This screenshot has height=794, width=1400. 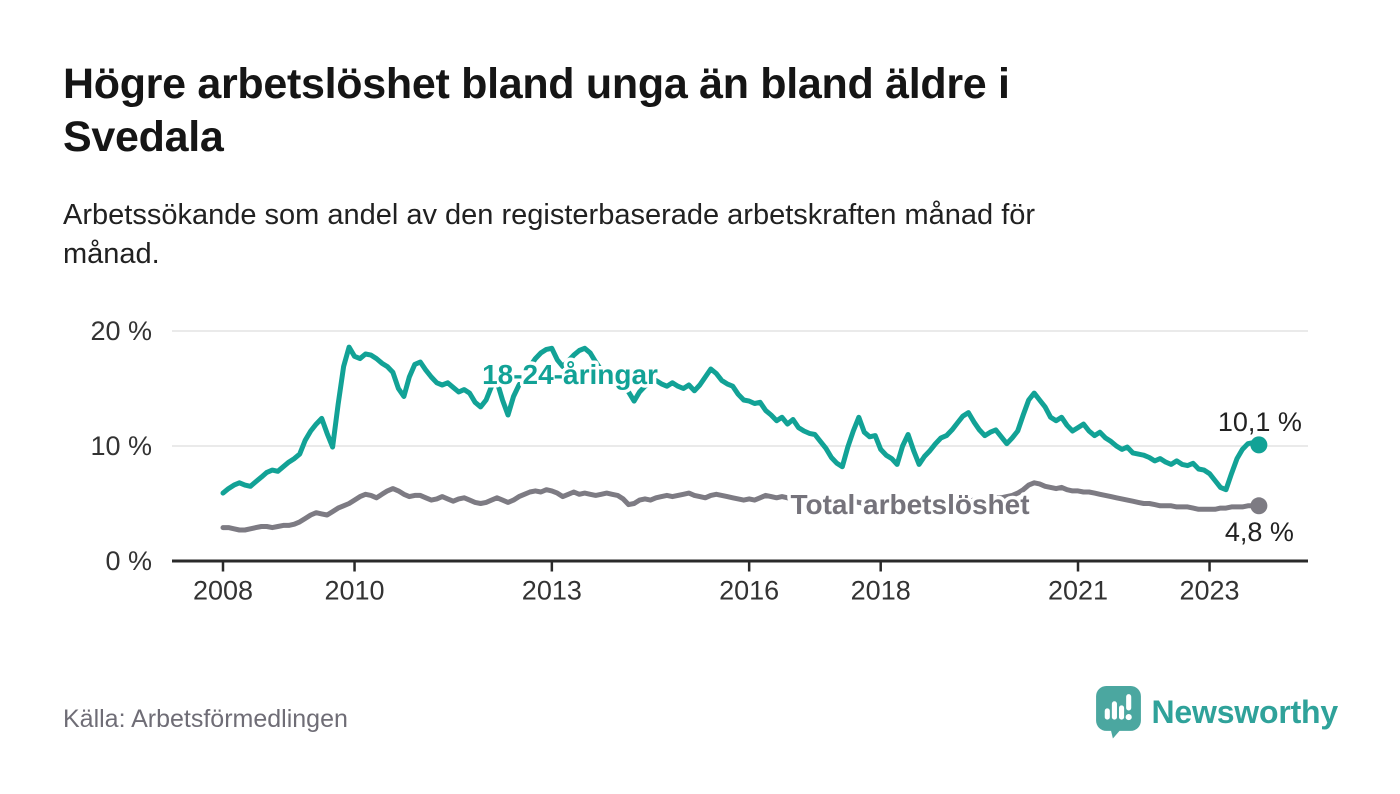 I want to click on youth-end-value-label: 10,1 %, so click(x=1260, y=422).